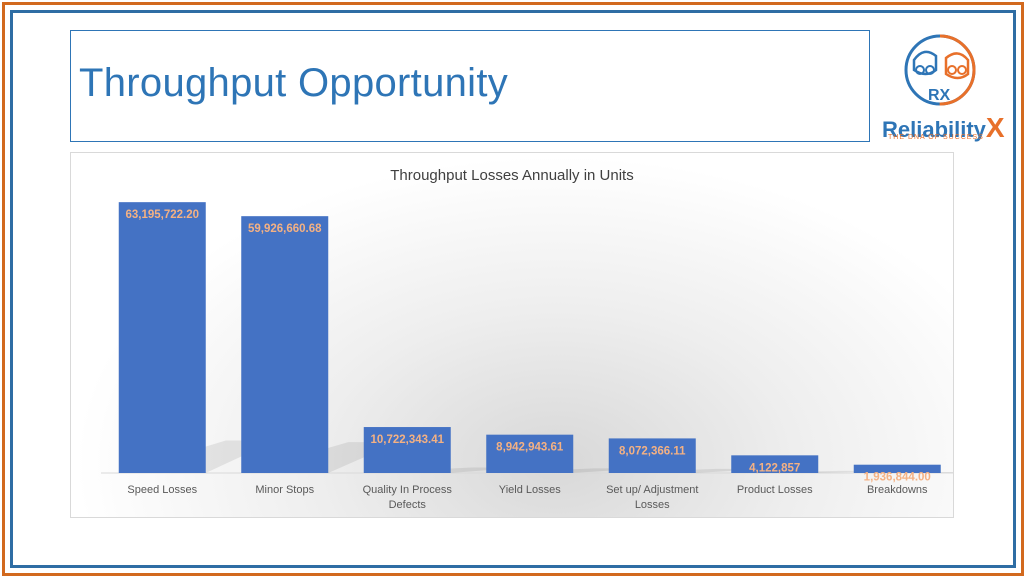 This screenshot has height=576, width=1024. What do you see at coordinates (408, 505) in the screenshot?
I see `category-label: Defects` at bounding box center [408, 505].